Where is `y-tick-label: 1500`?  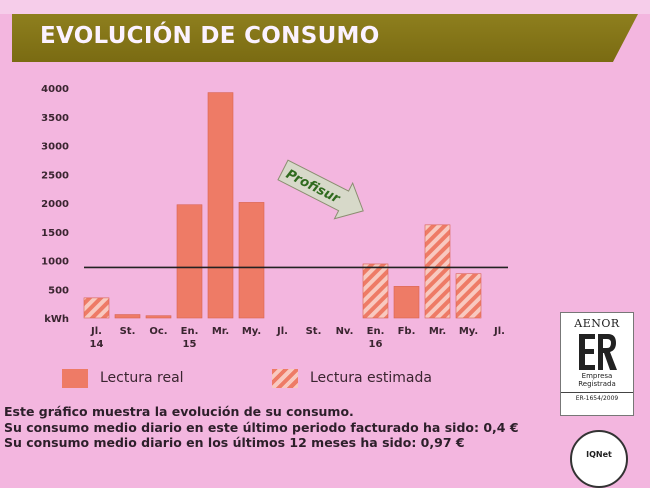
y-tick-label: 1500 is located at coordinates (55, 233).